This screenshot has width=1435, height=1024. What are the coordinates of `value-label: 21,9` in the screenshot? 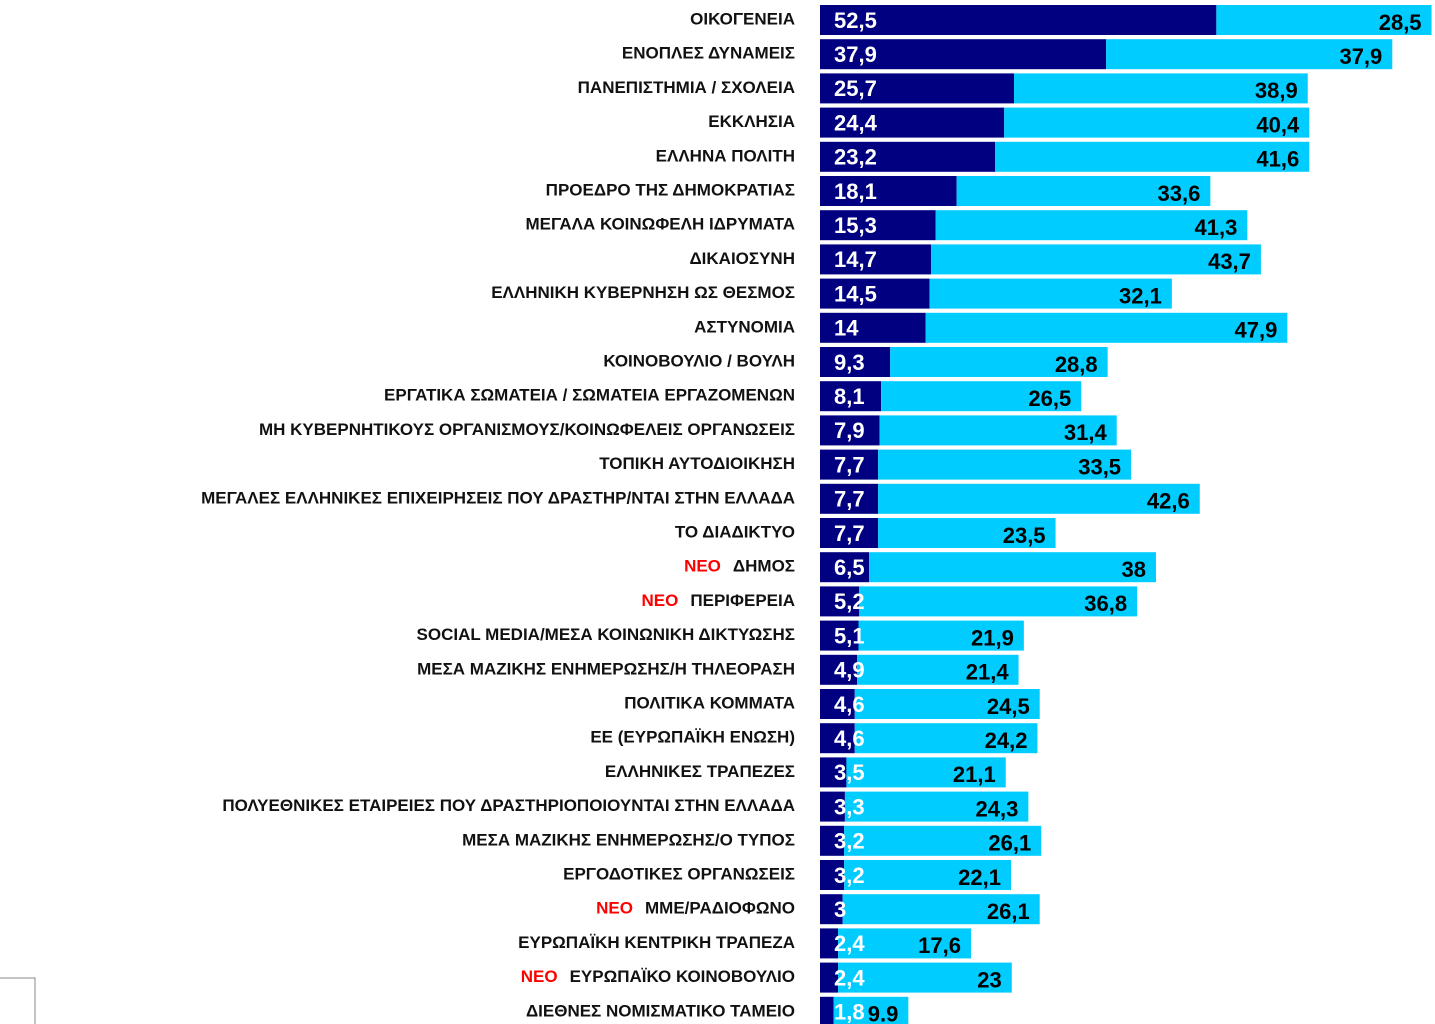 It's located at (992, 637).